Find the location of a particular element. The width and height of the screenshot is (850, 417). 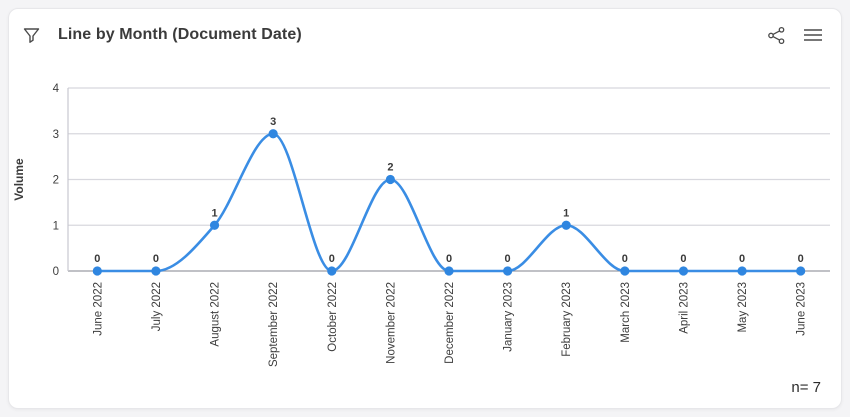

x-tick-label: July 2022 is located at coordinates (157, 306).